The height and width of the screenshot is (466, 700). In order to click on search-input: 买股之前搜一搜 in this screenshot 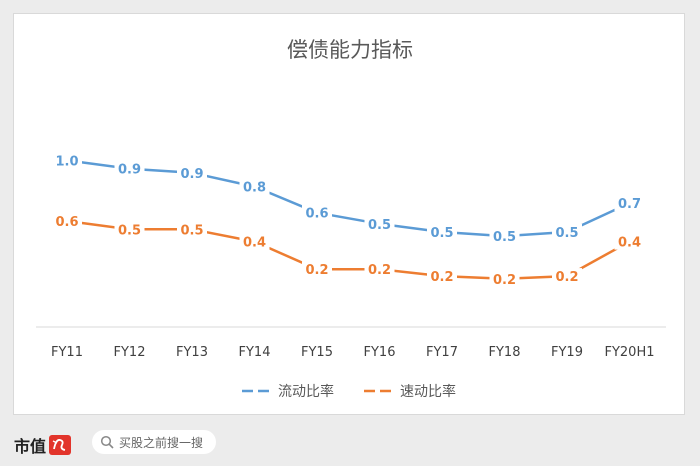, I will do `click(154, 442)`.